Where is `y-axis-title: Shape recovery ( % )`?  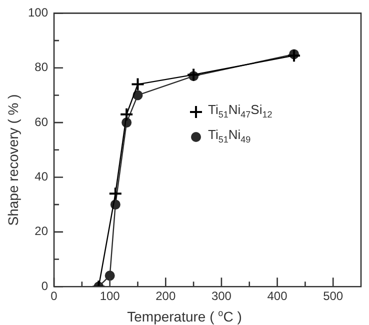
y-axis-title: Shape recovery ( % ) is located at coordinates (13, 160).